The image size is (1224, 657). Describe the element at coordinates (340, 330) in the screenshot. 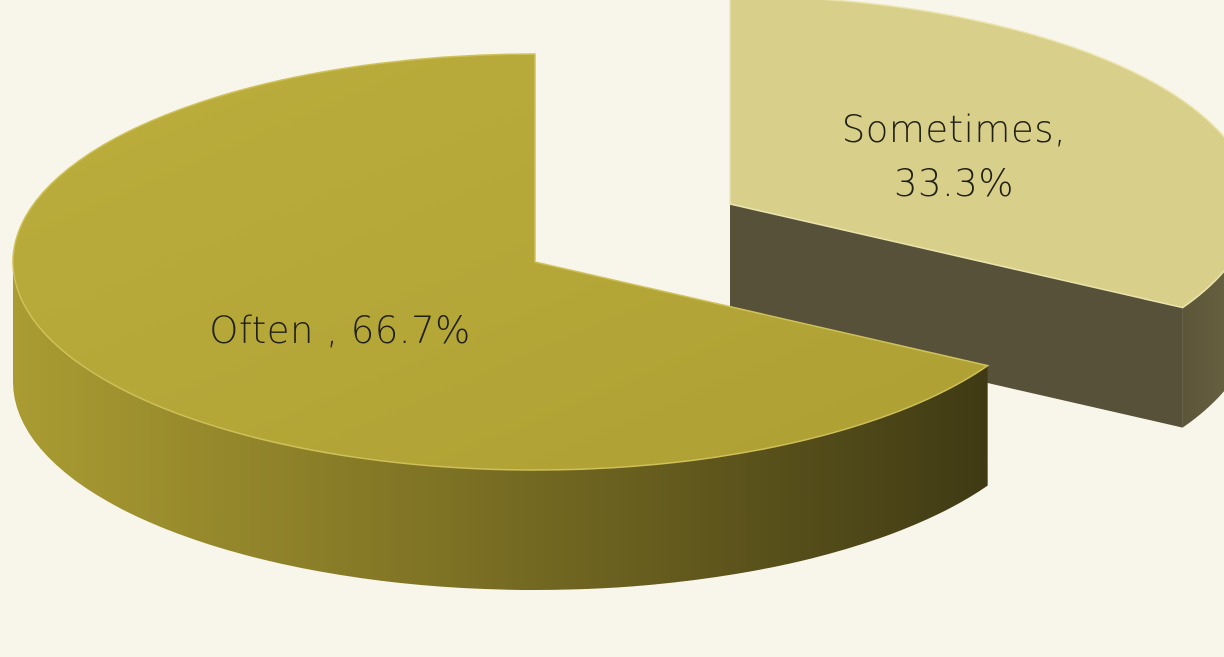

I see `slice-label-often: Often , 66.7%` at that location.